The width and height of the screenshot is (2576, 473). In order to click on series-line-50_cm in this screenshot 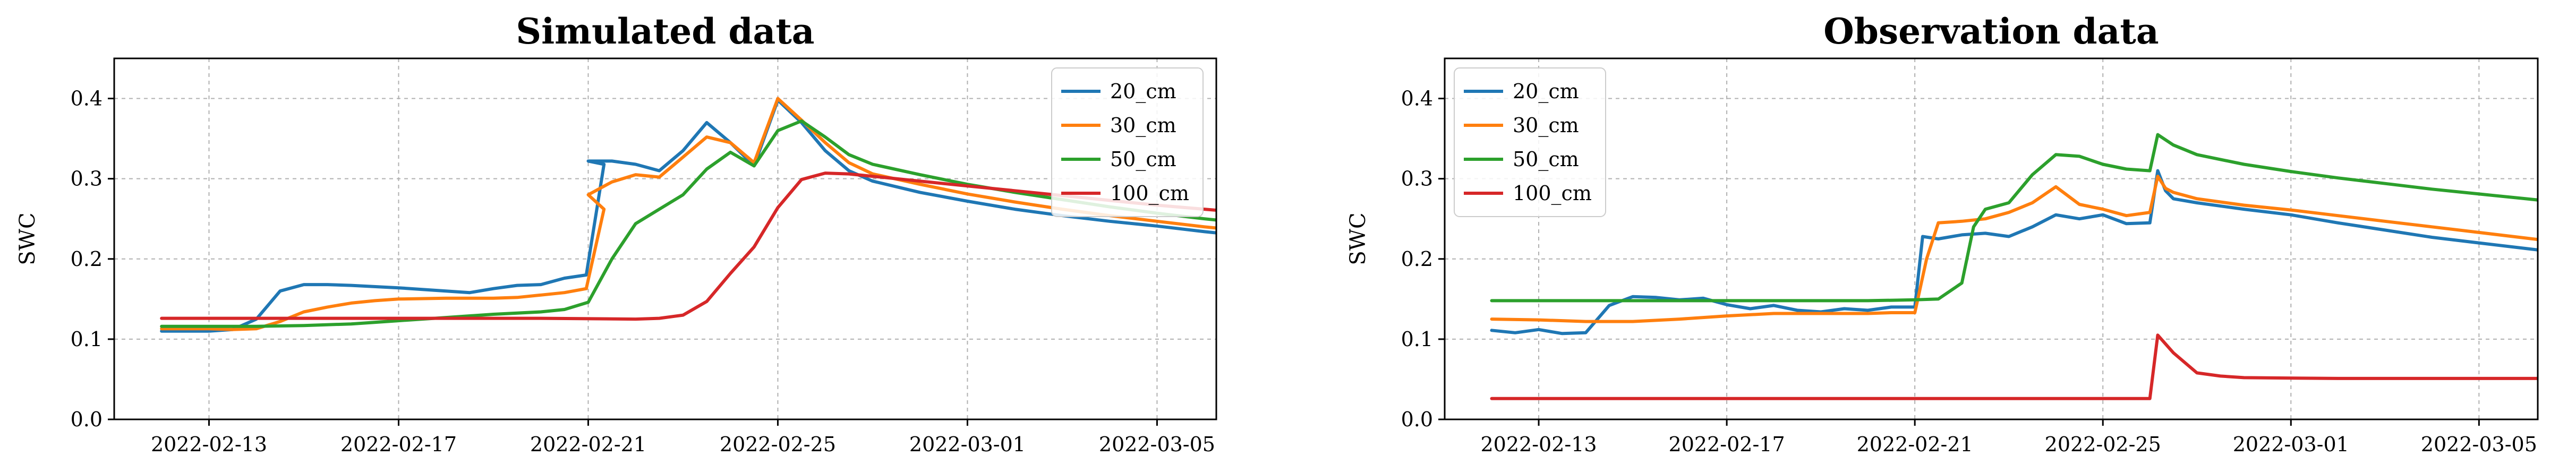, I will do `click(2014, 218)`.